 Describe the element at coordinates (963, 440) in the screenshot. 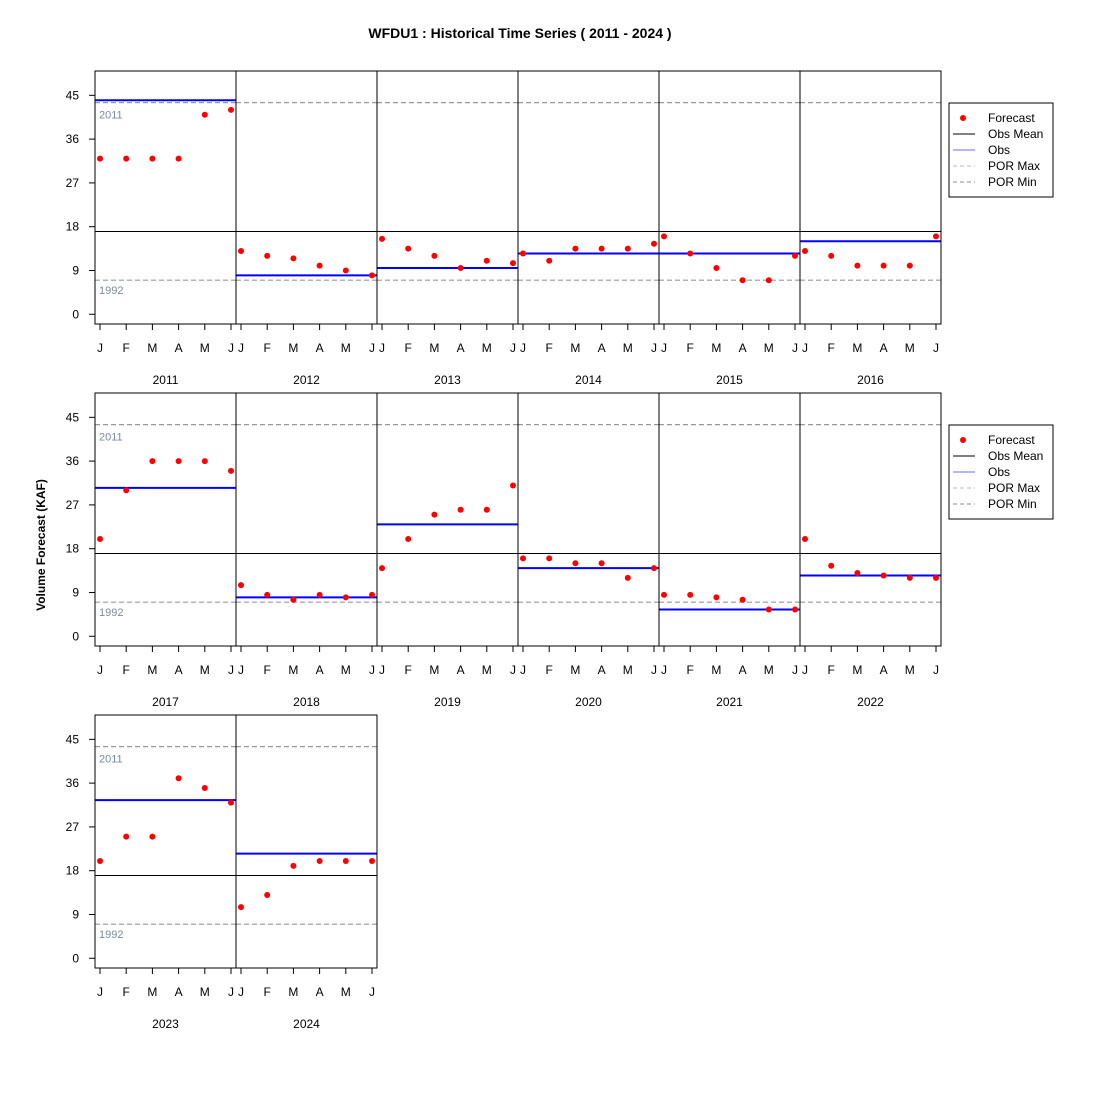

I see `legend-forecast-swatch` at that location.